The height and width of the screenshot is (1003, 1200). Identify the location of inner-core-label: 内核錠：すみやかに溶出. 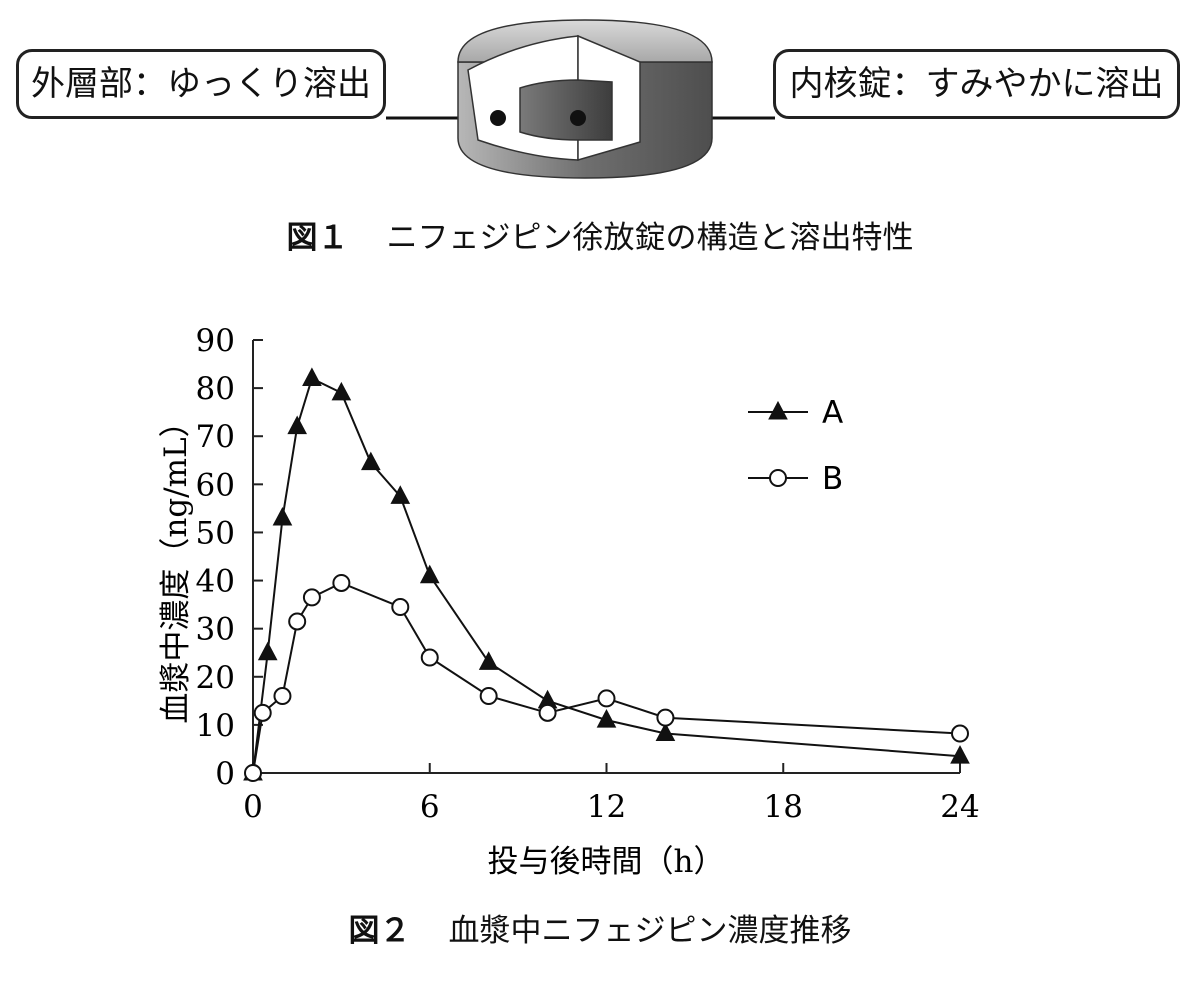
(976, 84).